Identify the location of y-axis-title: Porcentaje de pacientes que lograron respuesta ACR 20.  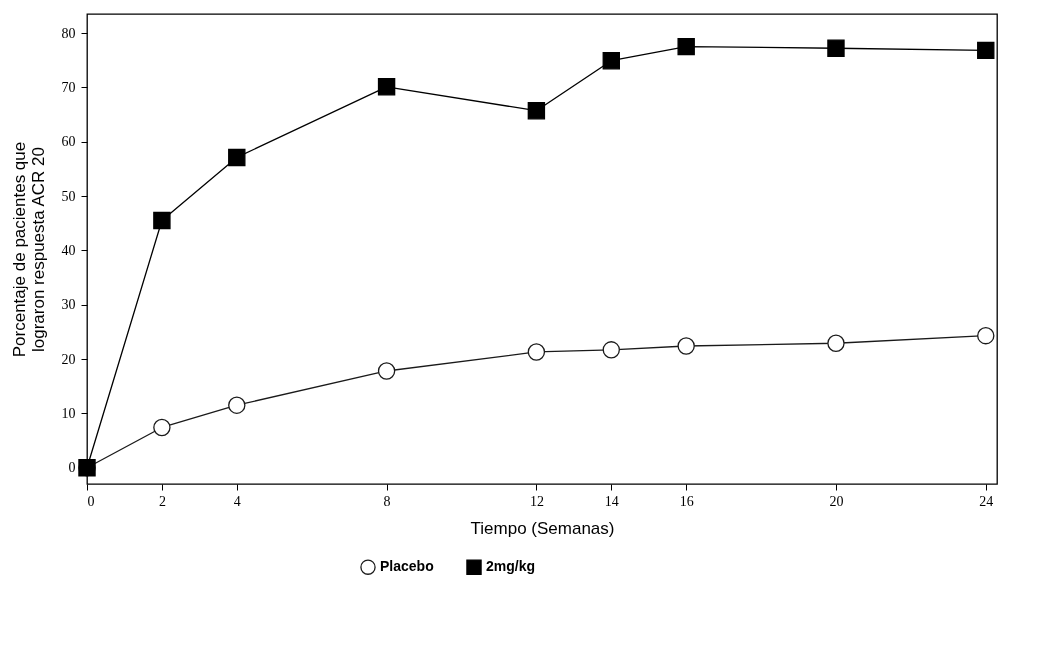
(28, 249).